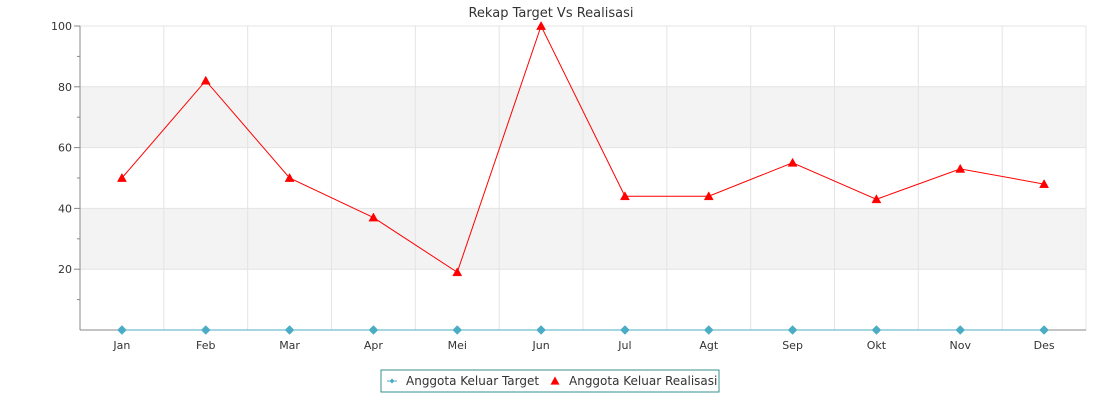 The height and width of the screenshot is (400, 1100). Describe the element at coordinates (65, 208) in the screenshot. I see `y-tick-label: 40` at that location.